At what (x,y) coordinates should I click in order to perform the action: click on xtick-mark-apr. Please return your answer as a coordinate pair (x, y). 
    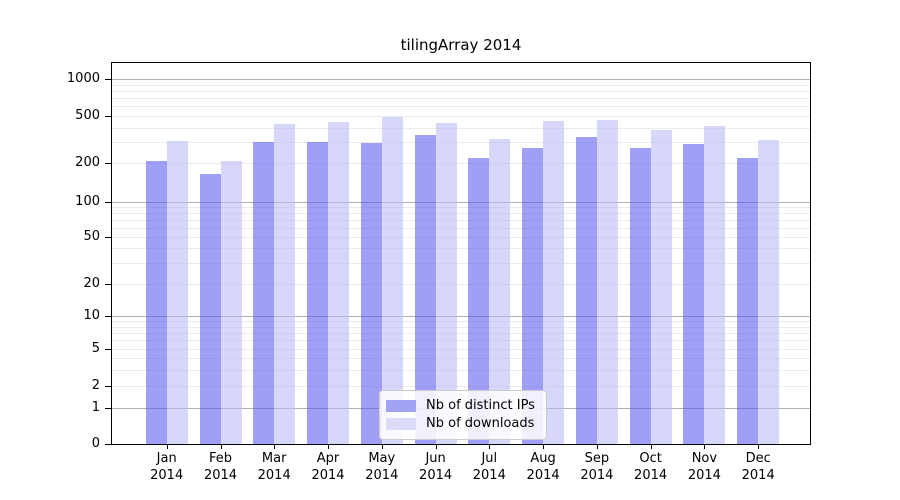
    Looking at the image, I should click on (328, 446).